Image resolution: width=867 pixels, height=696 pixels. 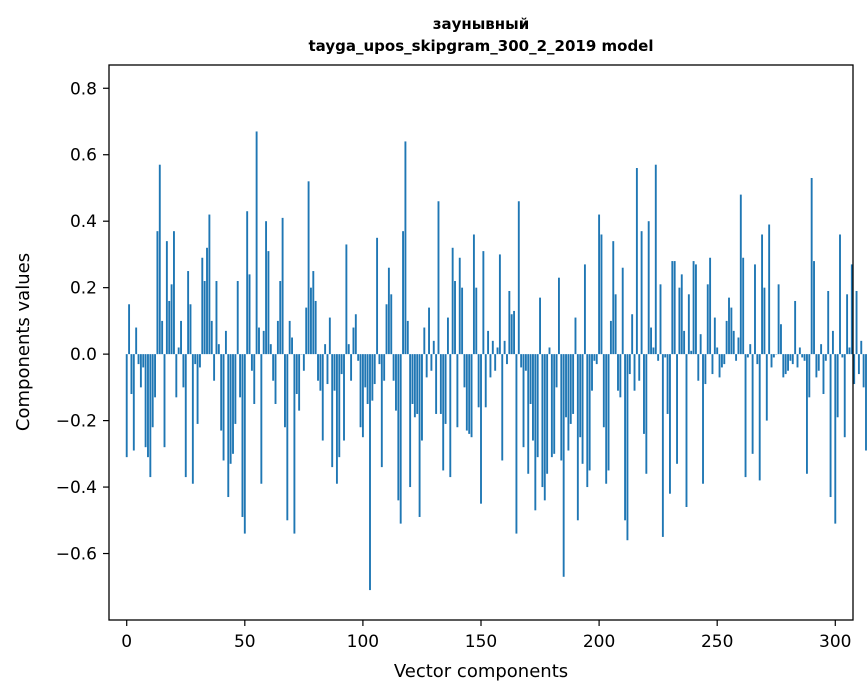 I want to click on x-tick-label: 0, so click(x=126, y=642).